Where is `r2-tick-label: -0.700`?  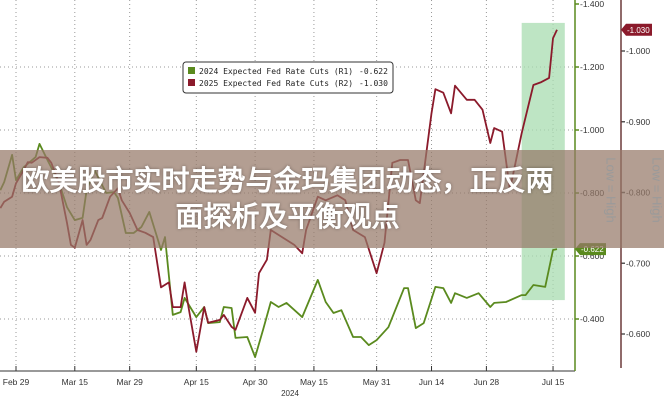 r2-tick-label: -0.700 is located at coordinates (638, 263).